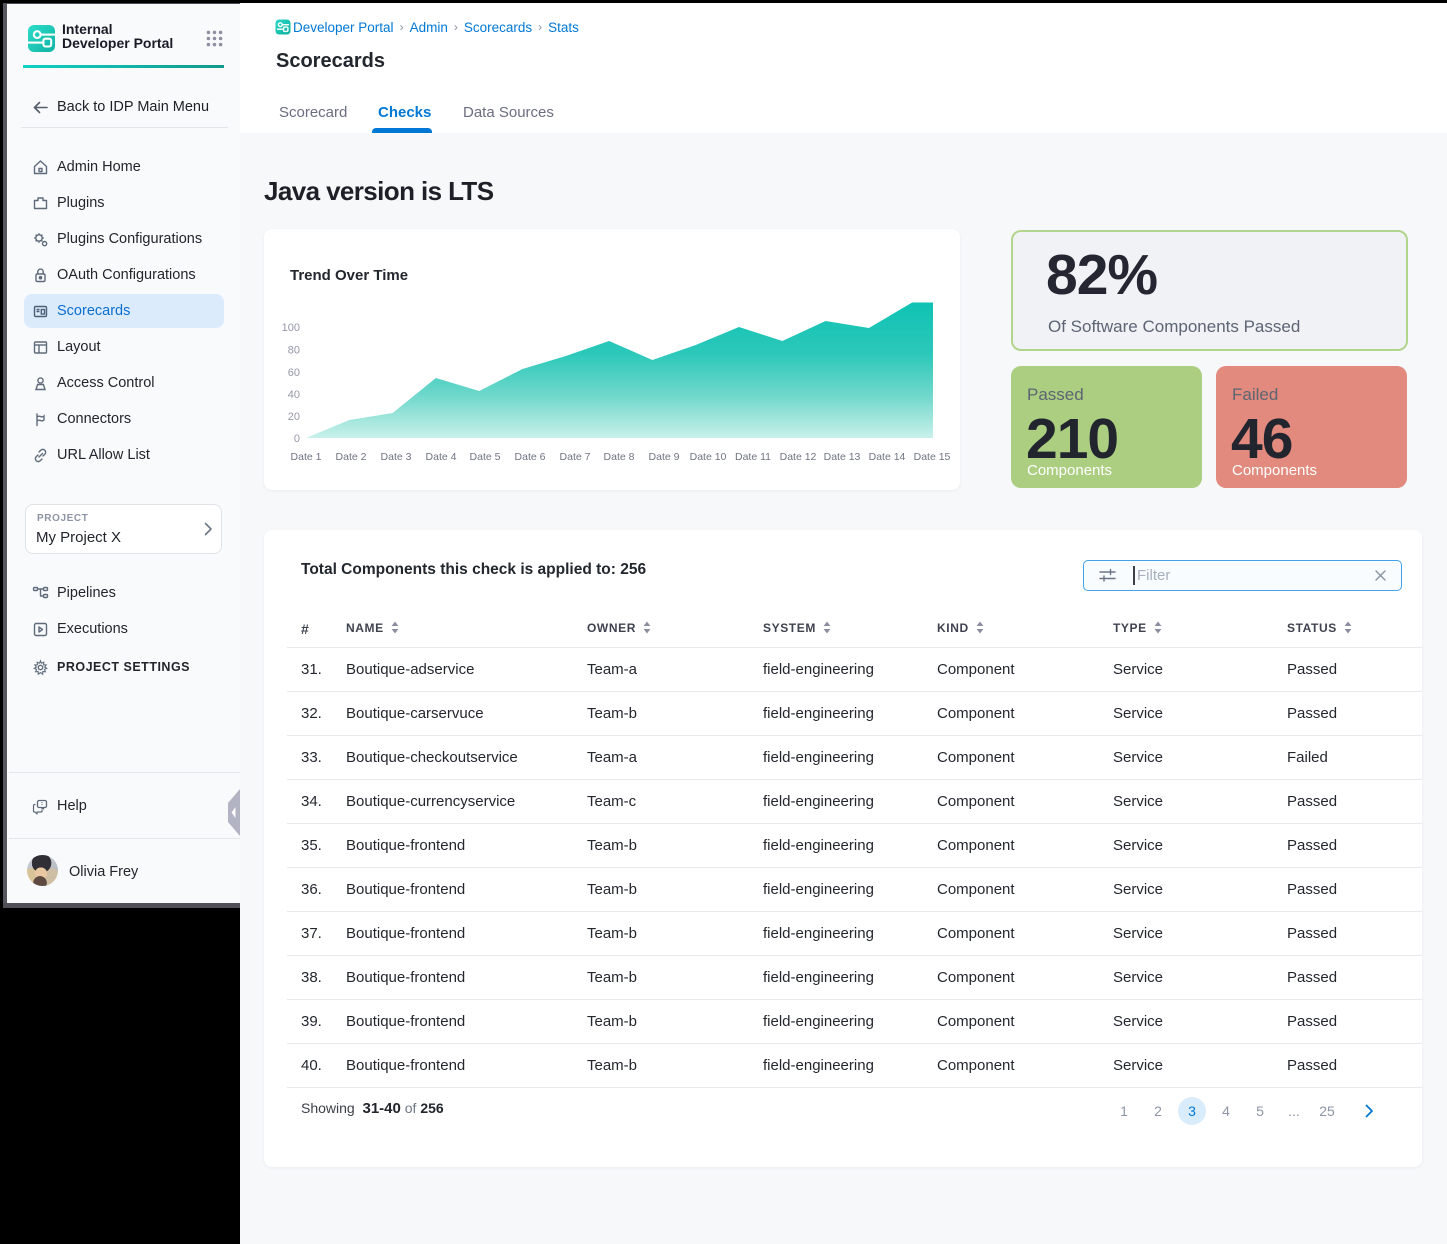 This screenshot has width=1447, height=1244. Describe the element at coordinates (294, 373) in the screenshot. I see `svg-text: 60` at that location.